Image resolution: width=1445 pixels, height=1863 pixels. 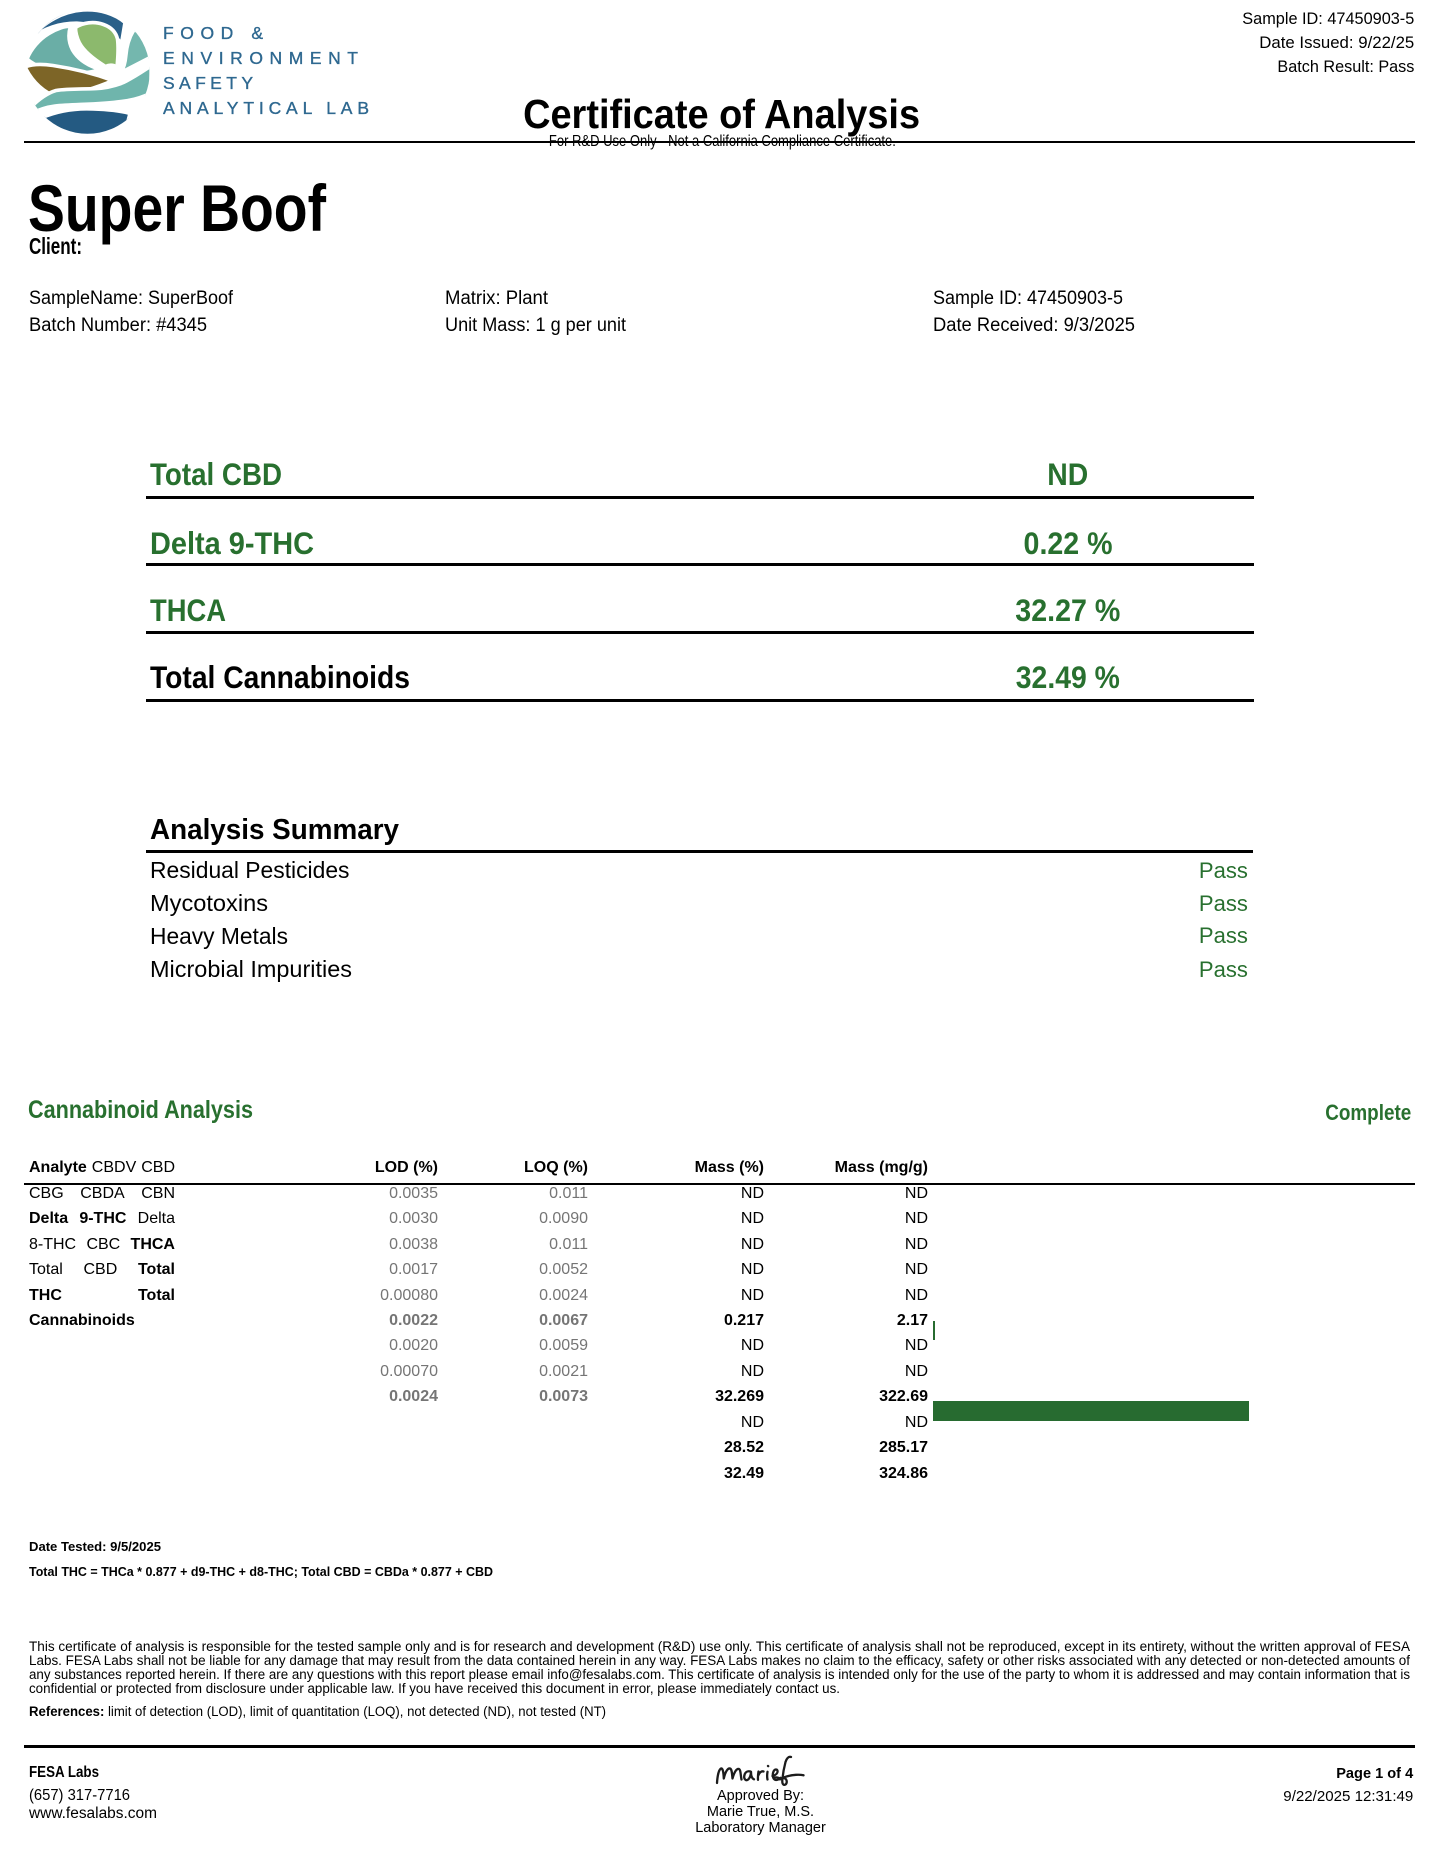 I want to click on svg-text: SAFETY, so click(x=208, y=83).